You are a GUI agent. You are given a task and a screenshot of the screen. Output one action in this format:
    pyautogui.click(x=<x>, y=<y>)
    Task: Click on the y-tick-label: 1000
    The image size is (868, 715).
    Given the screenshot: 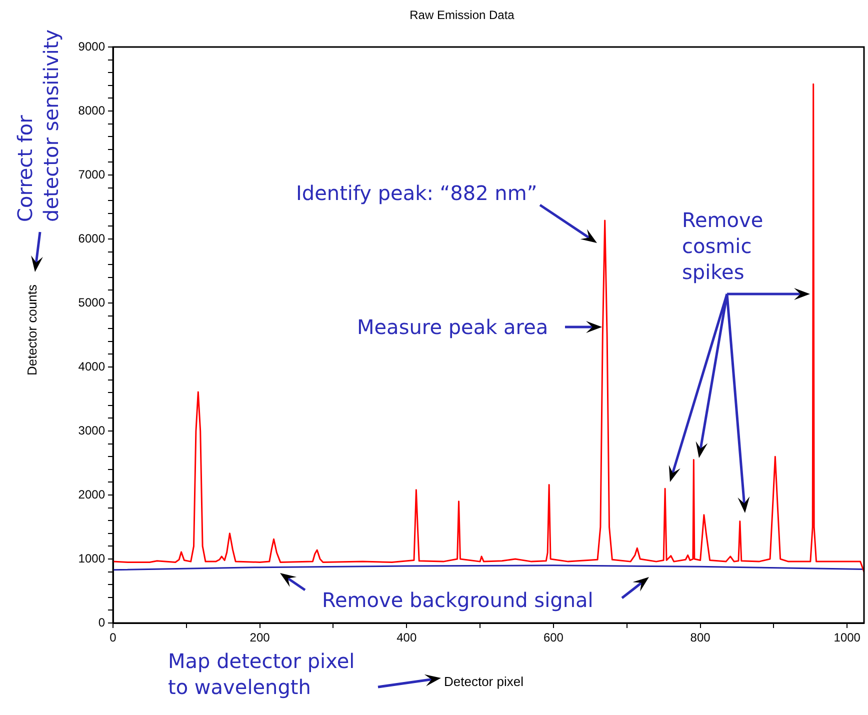 What is the action you would take?
    pyautogui.click(x=92, y=558)
    